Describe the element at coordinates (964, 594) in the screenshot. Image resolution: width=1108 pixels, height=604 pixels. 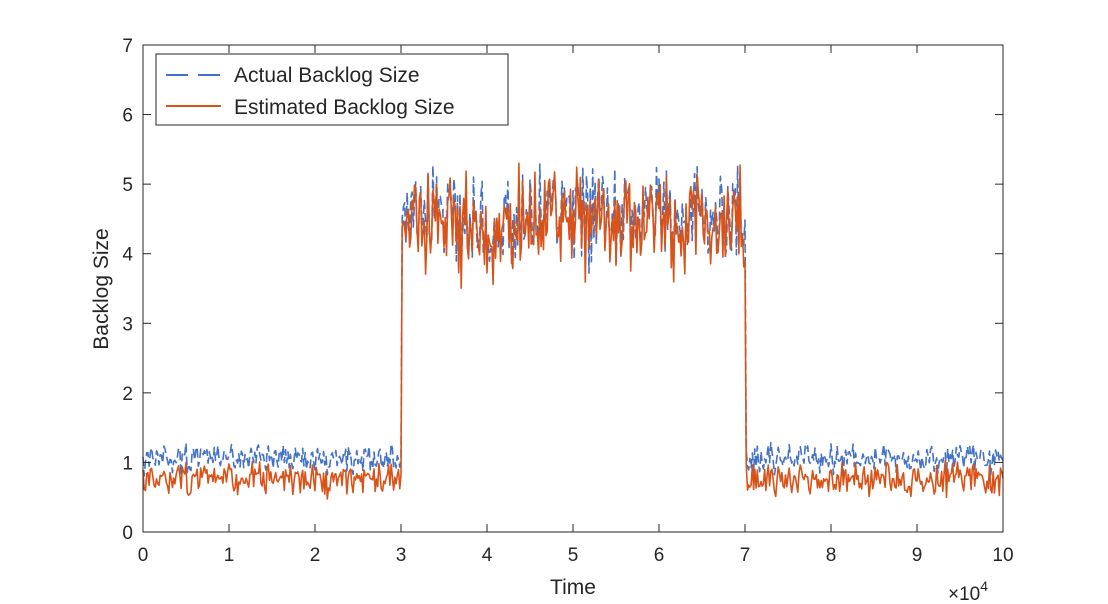
I see `x-axis-multiplier-base: ×10` at that location.